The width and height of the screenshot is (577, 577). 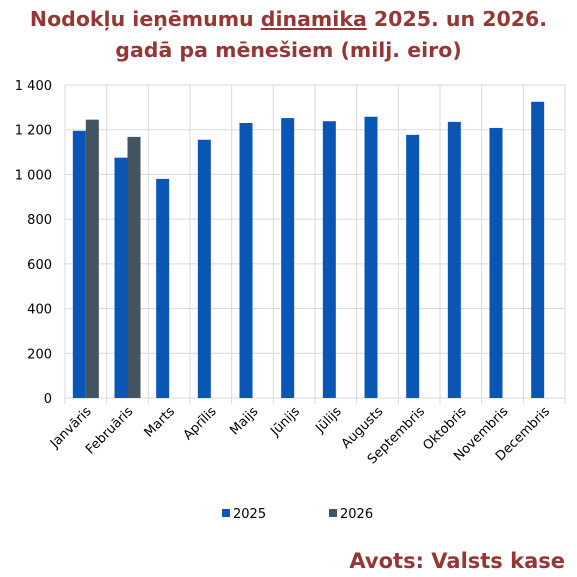 I want to click on y-tick-label: 0, so click(x=48, y=399).